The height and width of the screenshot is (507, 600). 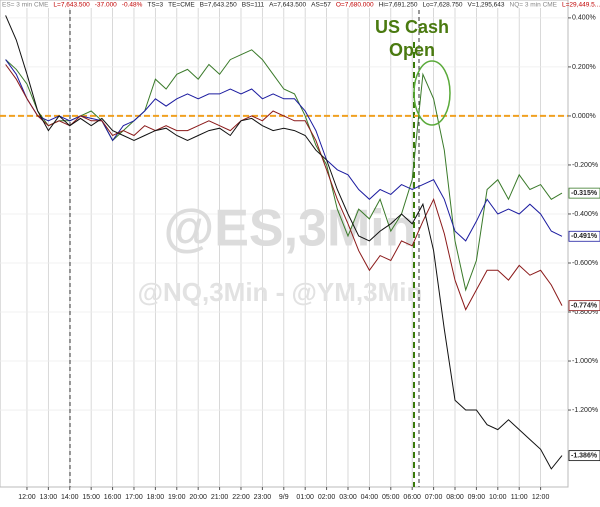 I want to click on x-tick-label: 18:00, so click(x=156, y=497).